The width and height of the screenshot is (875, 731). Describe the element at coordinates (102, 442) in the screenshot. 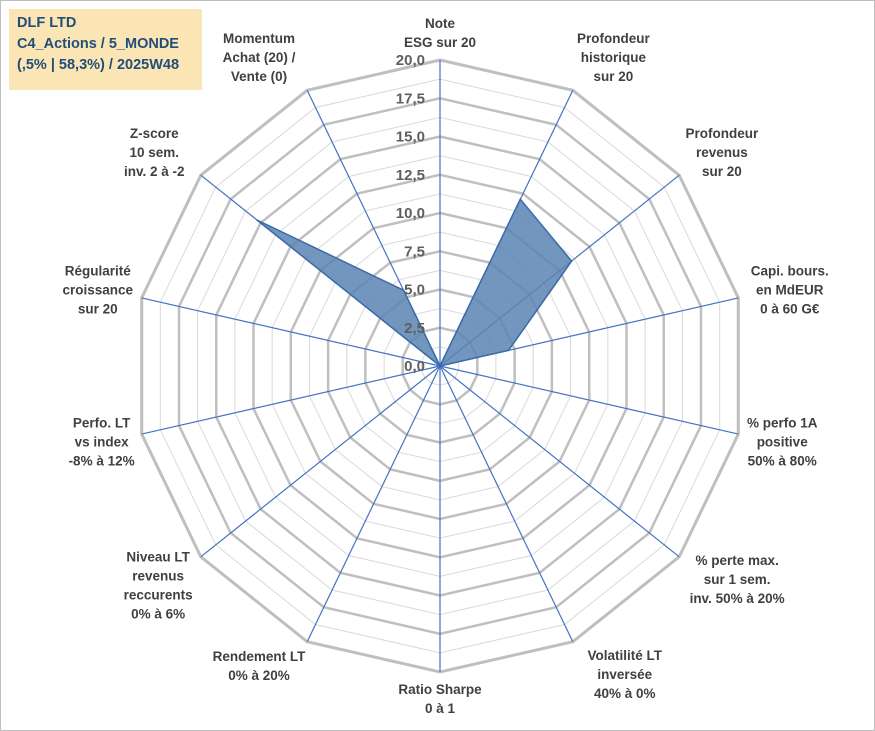

I see `axis-label-10: Perfo. LT vs index -8% à 12%` at that location.